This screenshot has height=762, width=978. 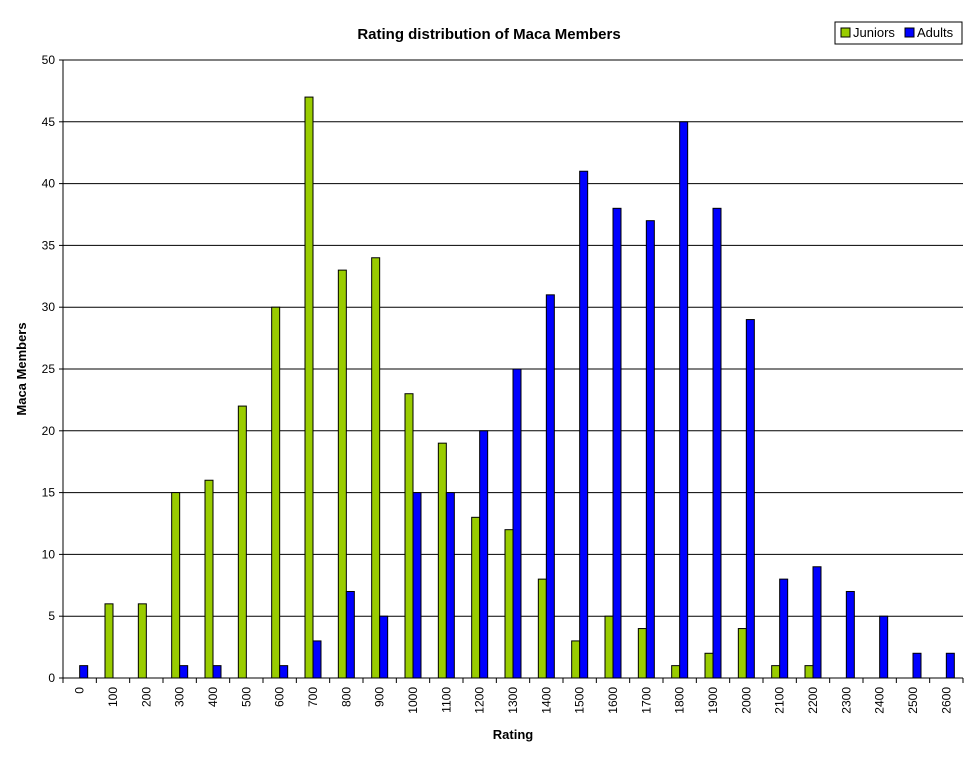 What do you see at coordinates (113, 697) in the screenshot?
I see `x-tick-label: 100` at bounding box center [113, 697].